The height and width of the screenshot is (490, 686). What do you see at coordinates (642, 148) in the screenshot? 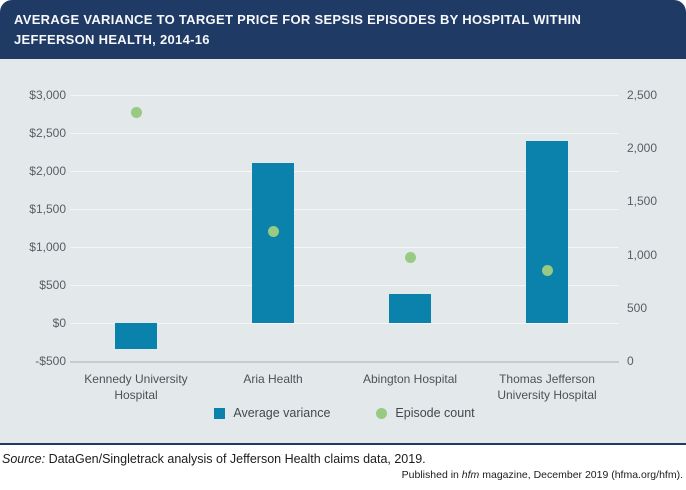
I see `right-axis-tick-label: 2,000` at bounding box center [642, 148].